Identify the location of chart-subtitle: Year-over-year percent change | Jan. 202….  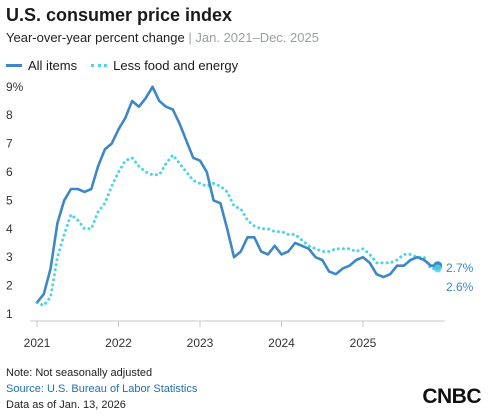
(162, 37).